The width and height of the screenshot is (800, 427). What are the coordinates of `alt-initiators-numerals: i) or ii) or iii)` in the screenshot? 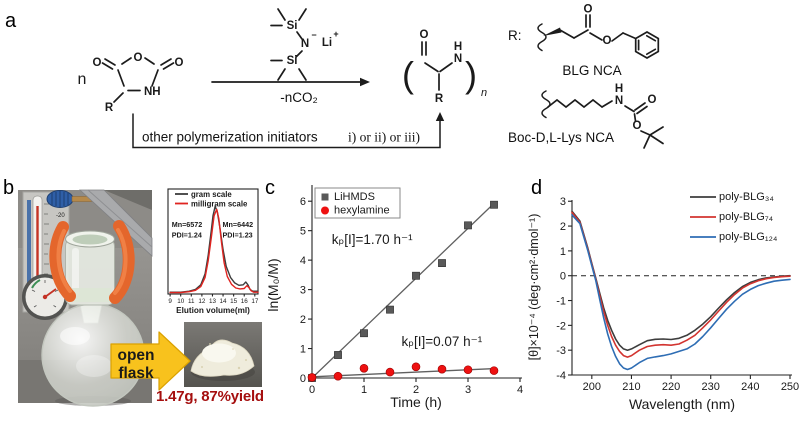 It's located at (384, 137).